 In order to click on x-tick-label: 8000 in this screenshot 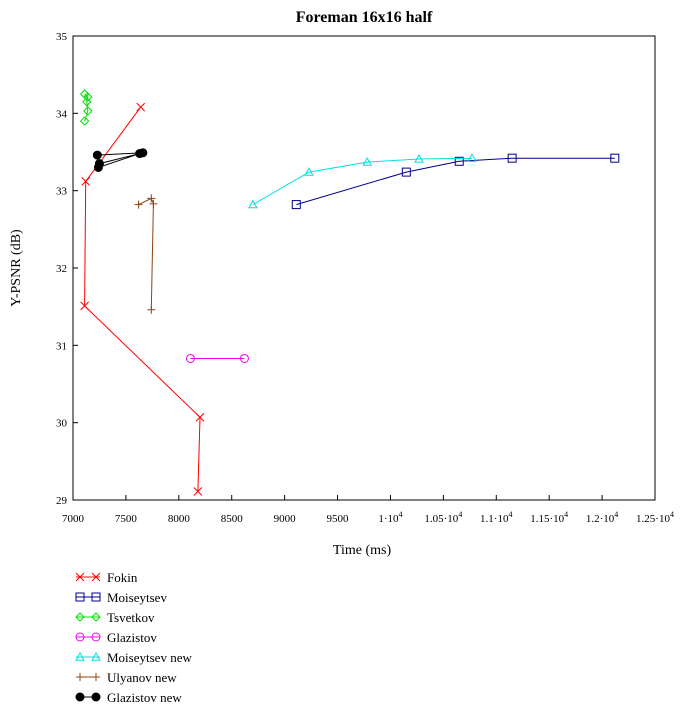, I will do `click(179, 519)`.